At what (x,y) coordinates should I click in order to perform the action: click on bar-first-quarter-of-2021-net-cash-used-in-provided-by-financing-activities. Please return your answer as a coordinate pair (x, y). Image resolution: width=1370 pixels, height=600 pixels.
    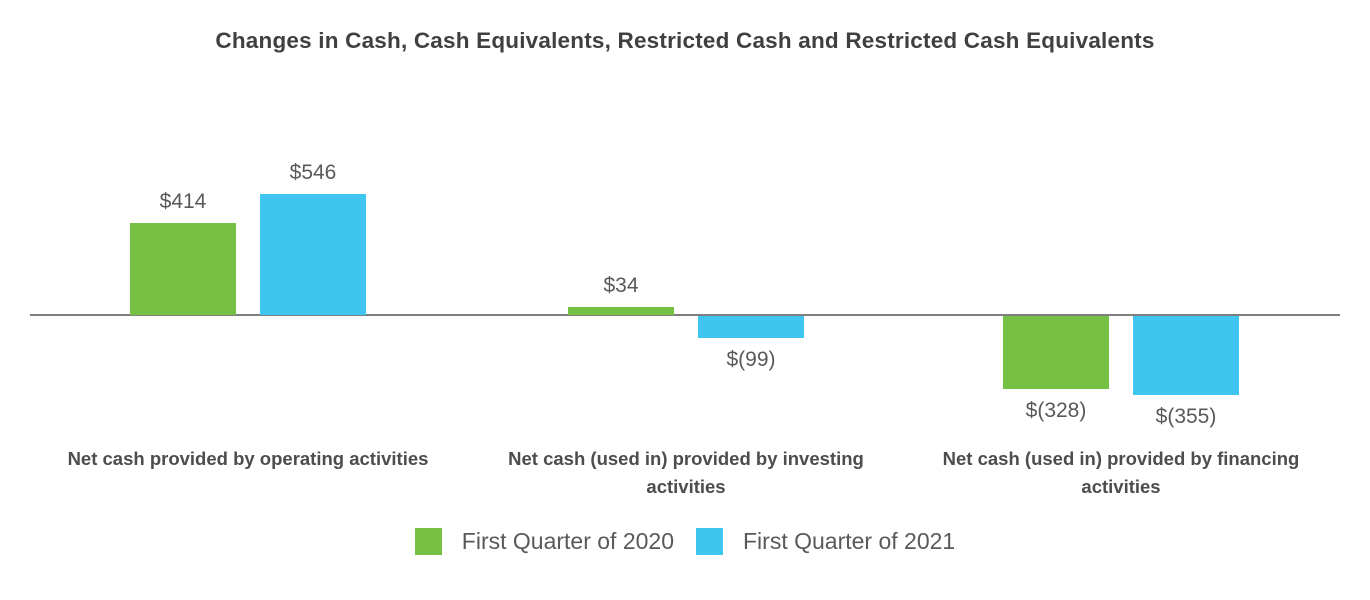
    Looking at the image, I should click on (1186, 355).